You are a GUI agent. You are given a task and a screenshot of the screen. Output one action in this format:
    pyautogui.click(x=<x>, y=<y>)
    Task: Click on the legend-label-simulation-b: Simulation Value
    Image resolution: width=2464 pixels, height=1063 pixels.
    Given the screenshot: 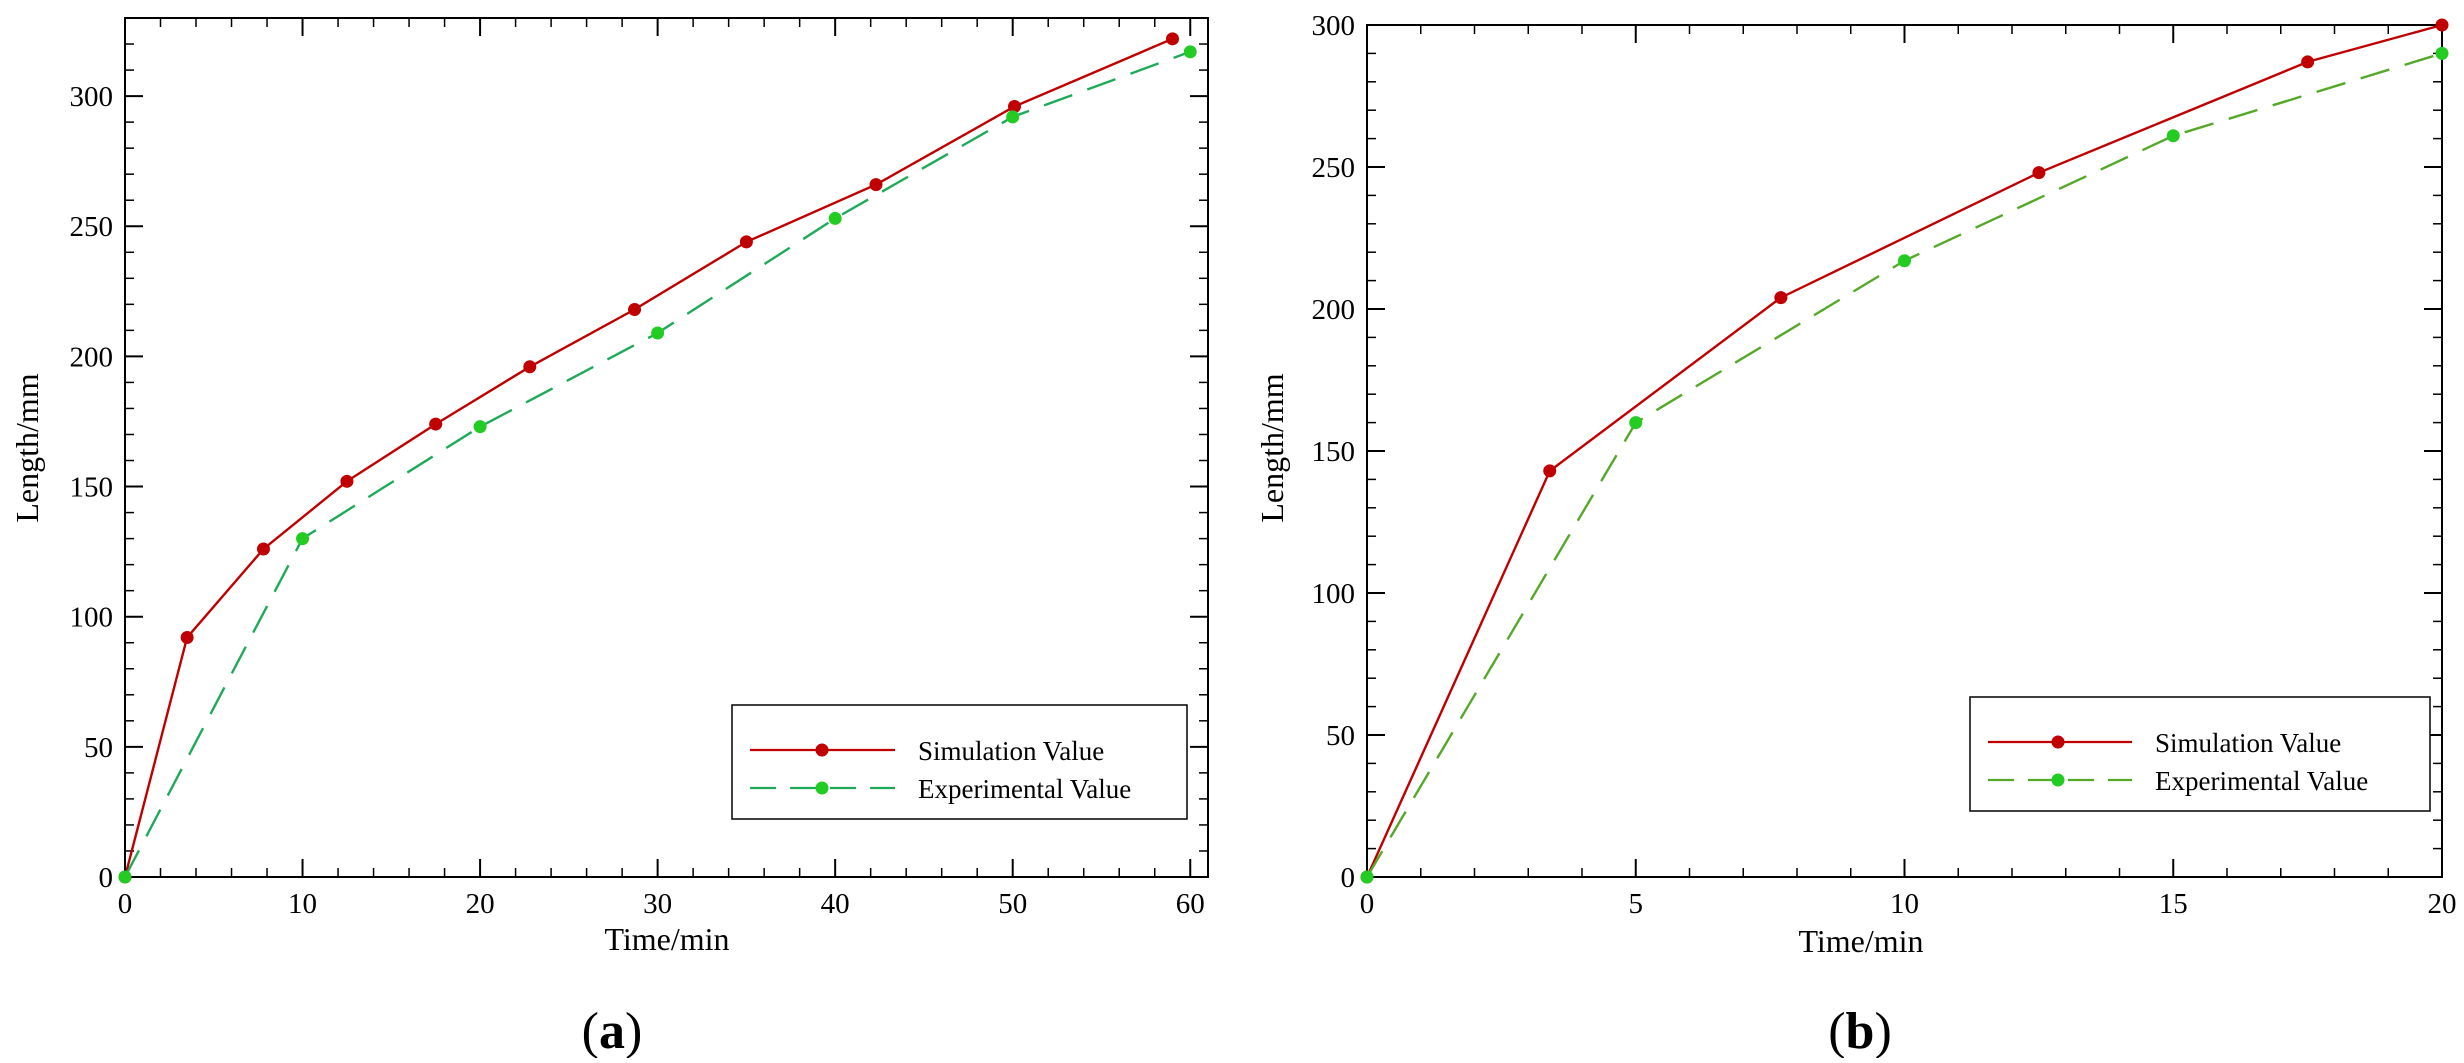 What is the action you would take?
    pyautogui.click(x=2248, y=743)
    